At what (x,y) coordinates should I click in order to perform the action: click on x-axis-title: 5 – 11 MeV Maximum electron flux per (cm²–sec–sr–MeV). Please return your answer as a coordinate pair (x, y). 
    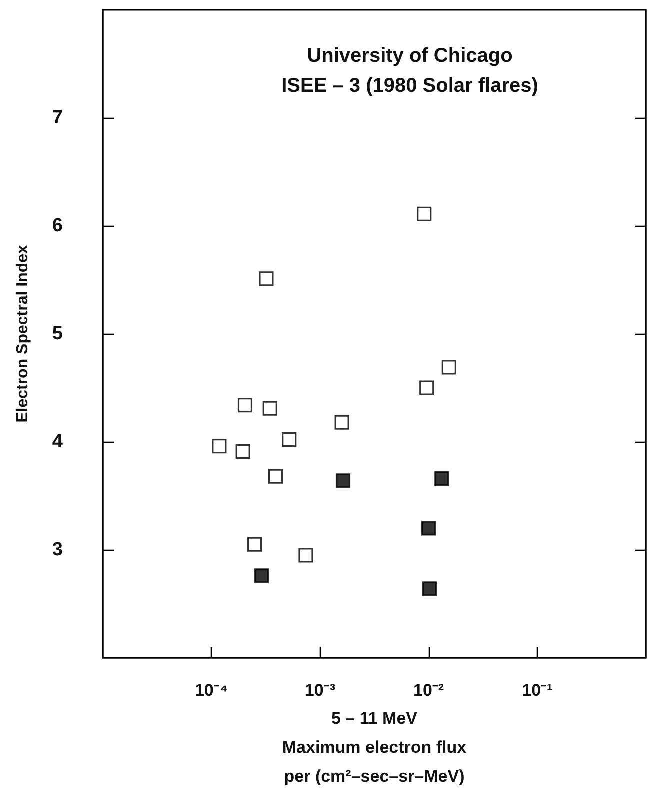
    Looking at the image, I should click on (375, 747).